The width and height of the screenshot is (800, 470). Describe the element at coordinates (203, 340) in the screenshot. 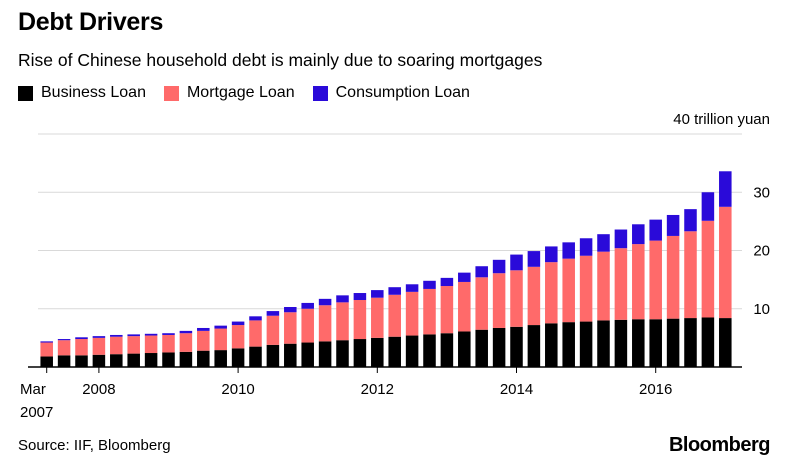

I see `bar-mortgage-2009Q2` at that location.